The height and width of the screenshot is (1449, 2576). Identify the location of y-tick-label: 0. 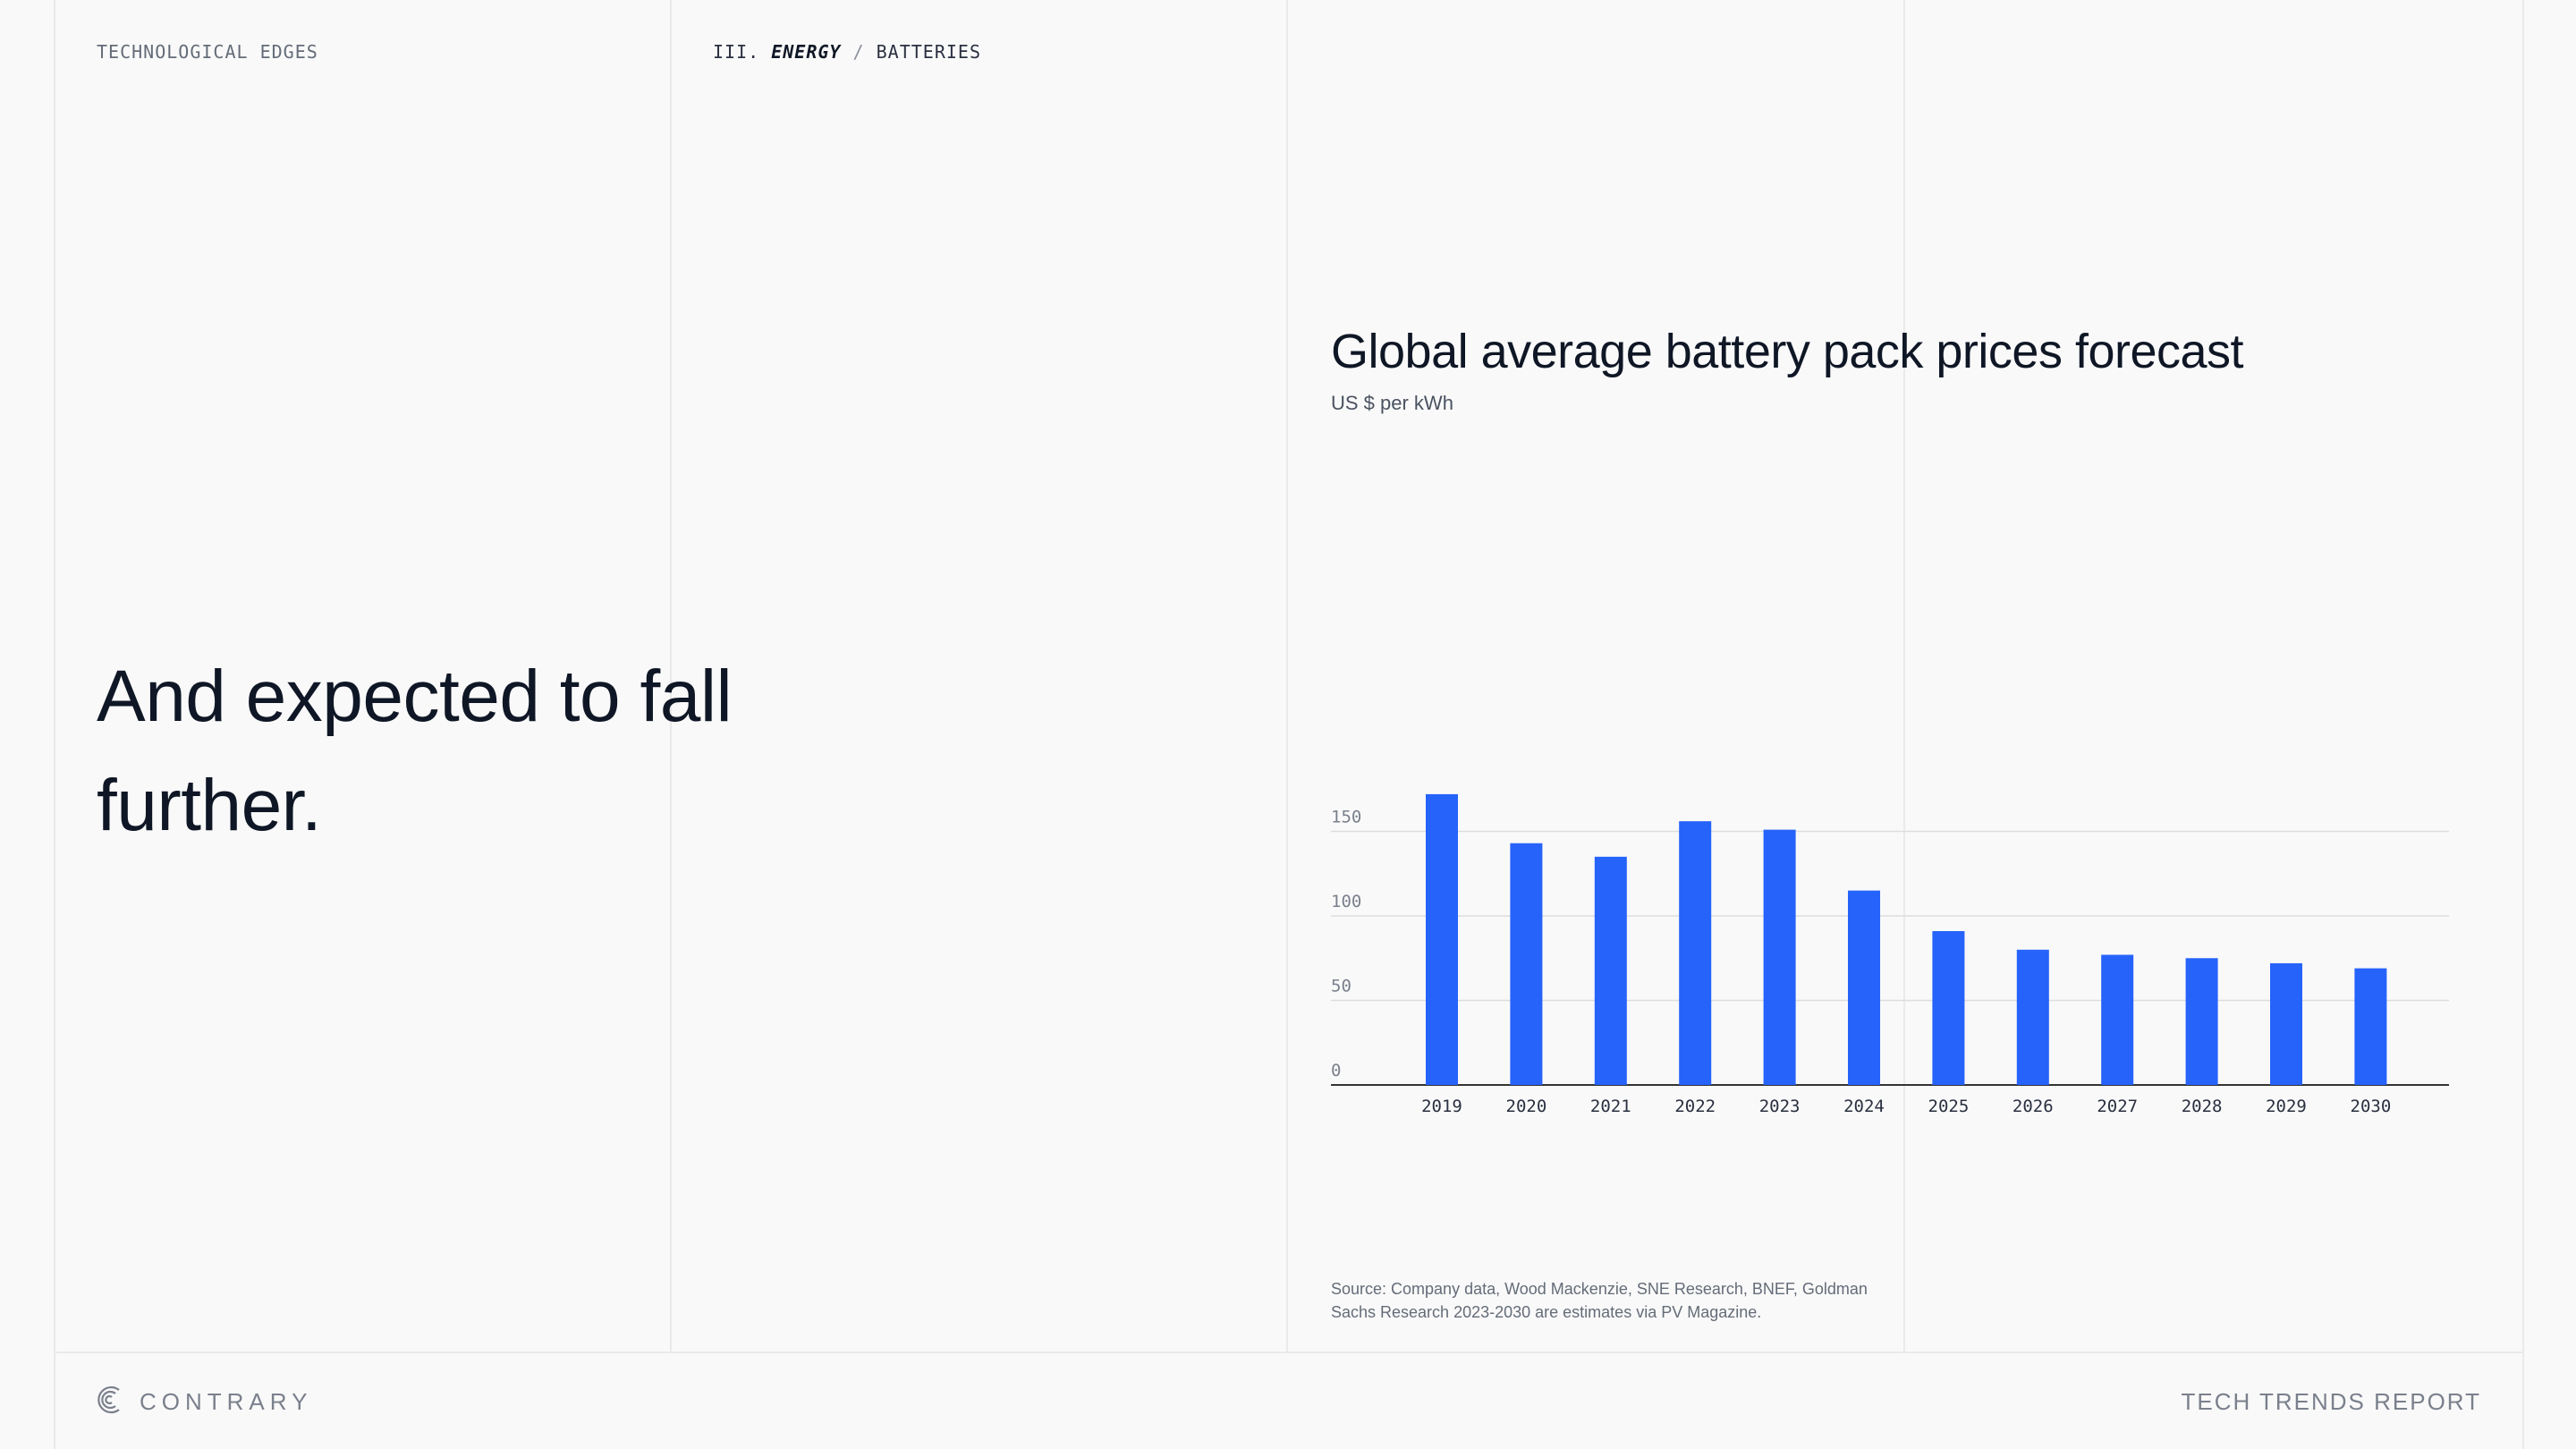
(1336, 1070).